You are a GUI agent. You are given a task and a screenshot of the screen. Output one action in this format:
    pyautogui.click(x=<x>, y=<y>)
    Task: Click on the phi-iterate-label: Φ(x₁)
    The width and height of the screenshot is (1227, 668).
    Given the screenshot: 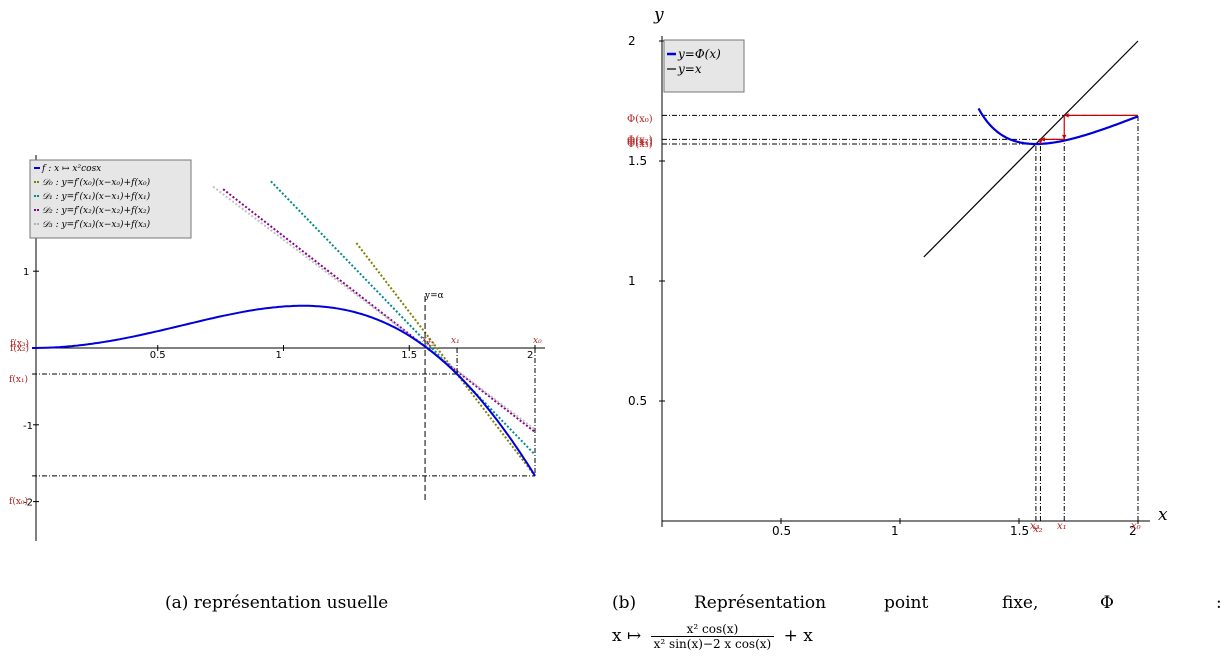 What is the action you would take?
    pyautogui.click(x=640, y=142)
    